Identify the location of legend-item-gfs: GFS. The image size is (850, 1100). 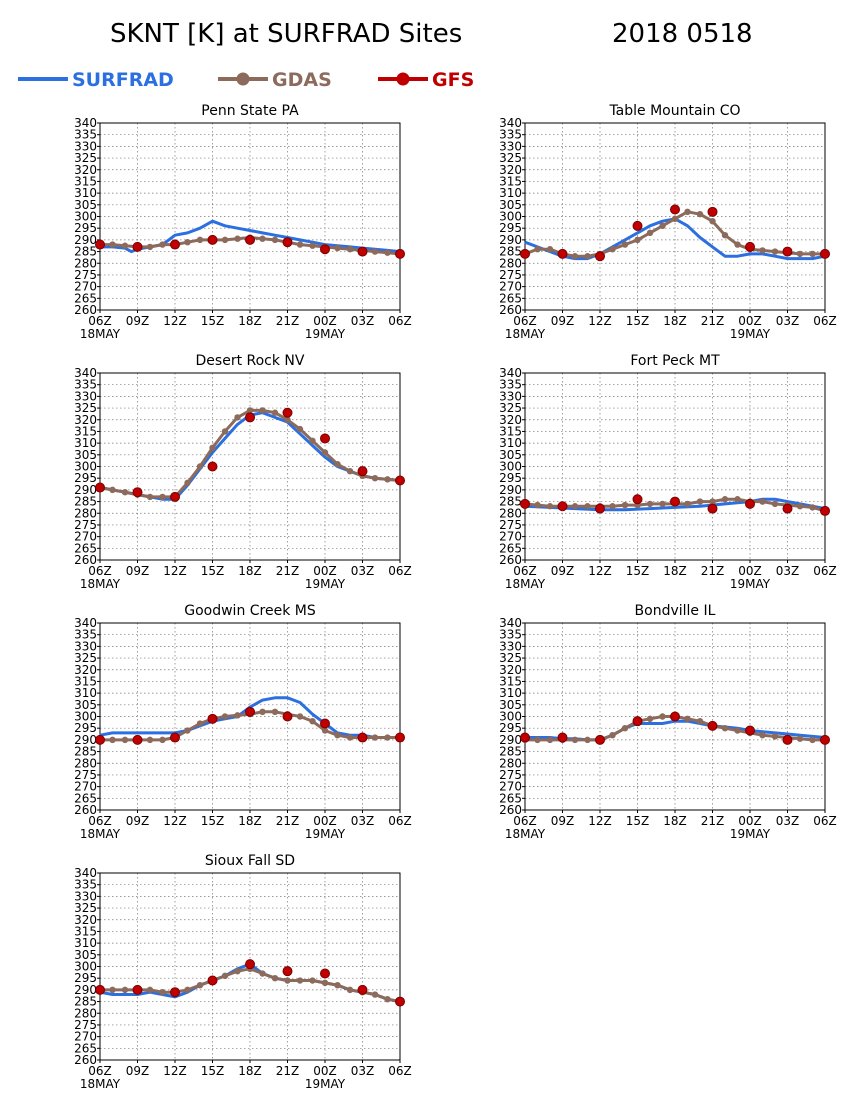
(426, 80).